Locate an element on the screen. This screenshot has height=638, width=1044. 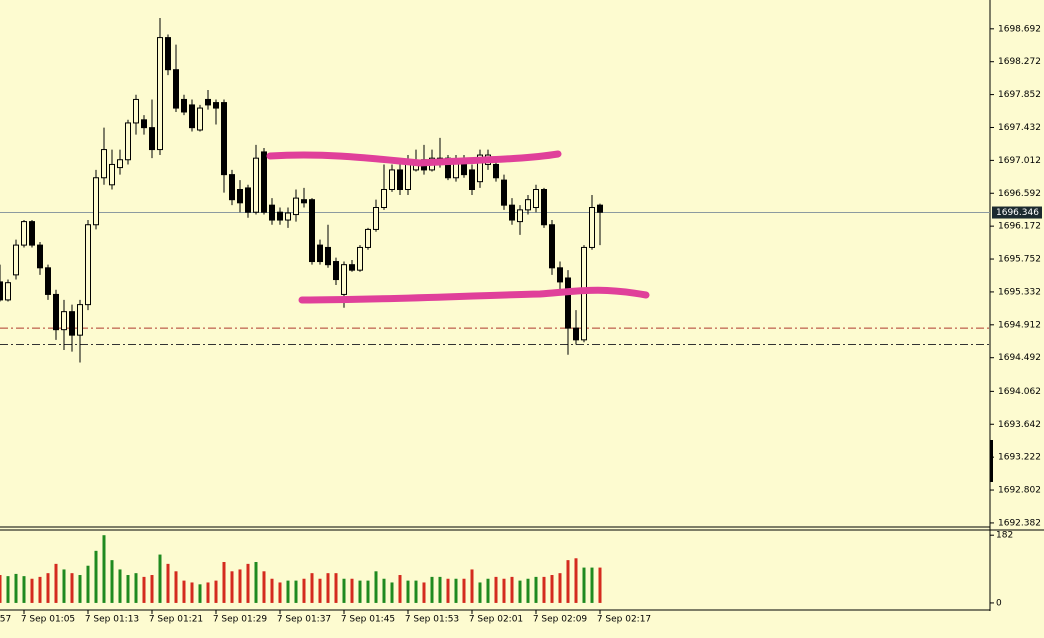
x-tick-label: 7 Sep 01:05 is located at coordinates (48, 620).